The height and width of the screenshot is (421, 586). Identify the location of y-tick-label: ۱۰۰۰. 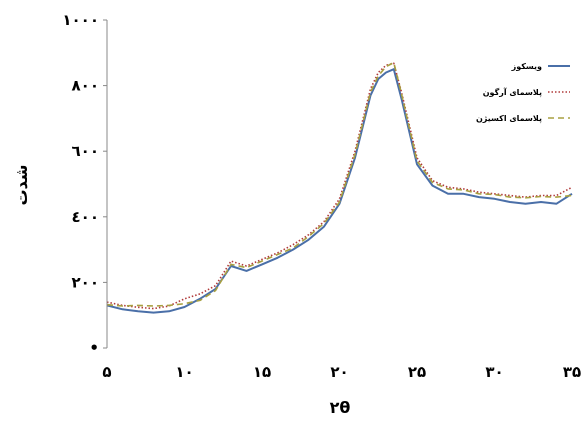
(80, 20).